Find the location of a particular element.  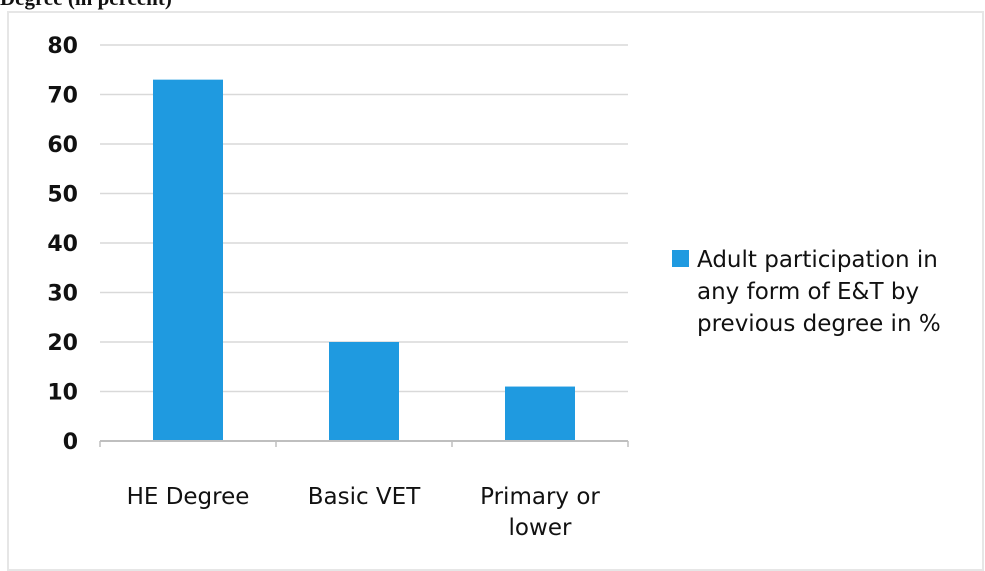

x-category-label-line: lower is located at coordinates (540, 528).